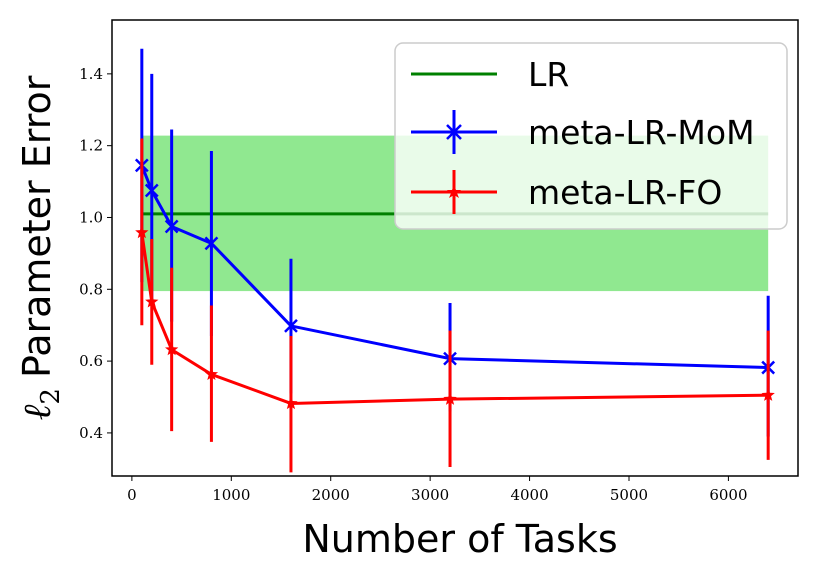  Describe the element at coordinates (625, 192) in the screenshot. I see `legend-label-meta-lr-fo: meta-LR-FO` at that location.